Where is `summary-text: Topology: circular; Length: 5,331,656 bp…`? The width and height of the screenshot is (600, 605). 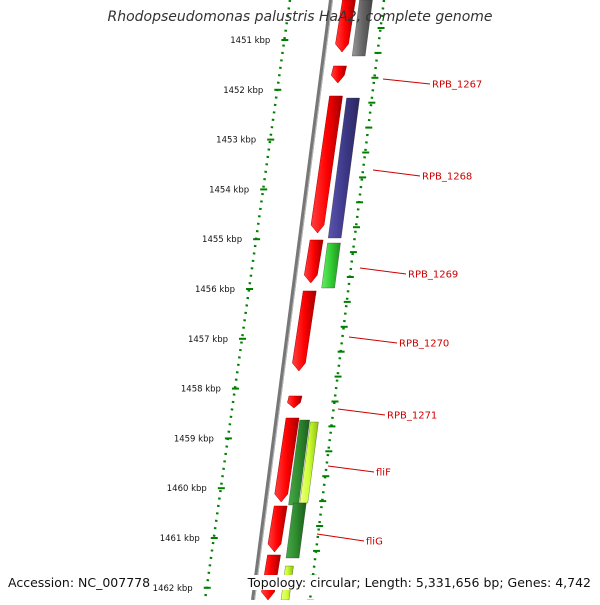 summary-text: Topology: circular; Length: 5,331,656 bp… is located at coordinates (419, 582).